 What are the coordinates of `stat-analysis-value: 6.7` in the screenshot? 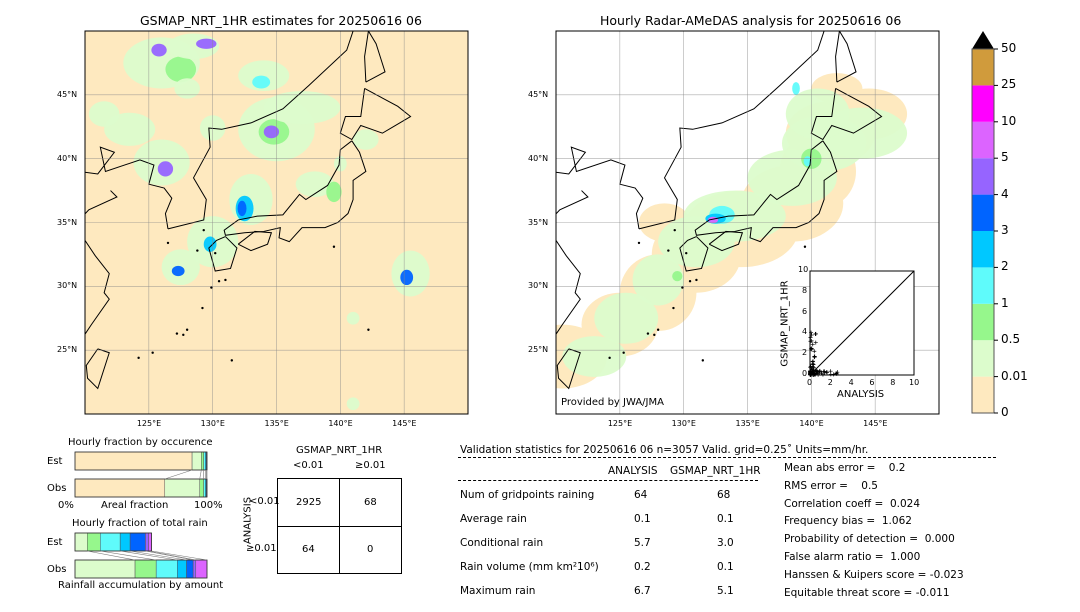 It's located at (642, 591).